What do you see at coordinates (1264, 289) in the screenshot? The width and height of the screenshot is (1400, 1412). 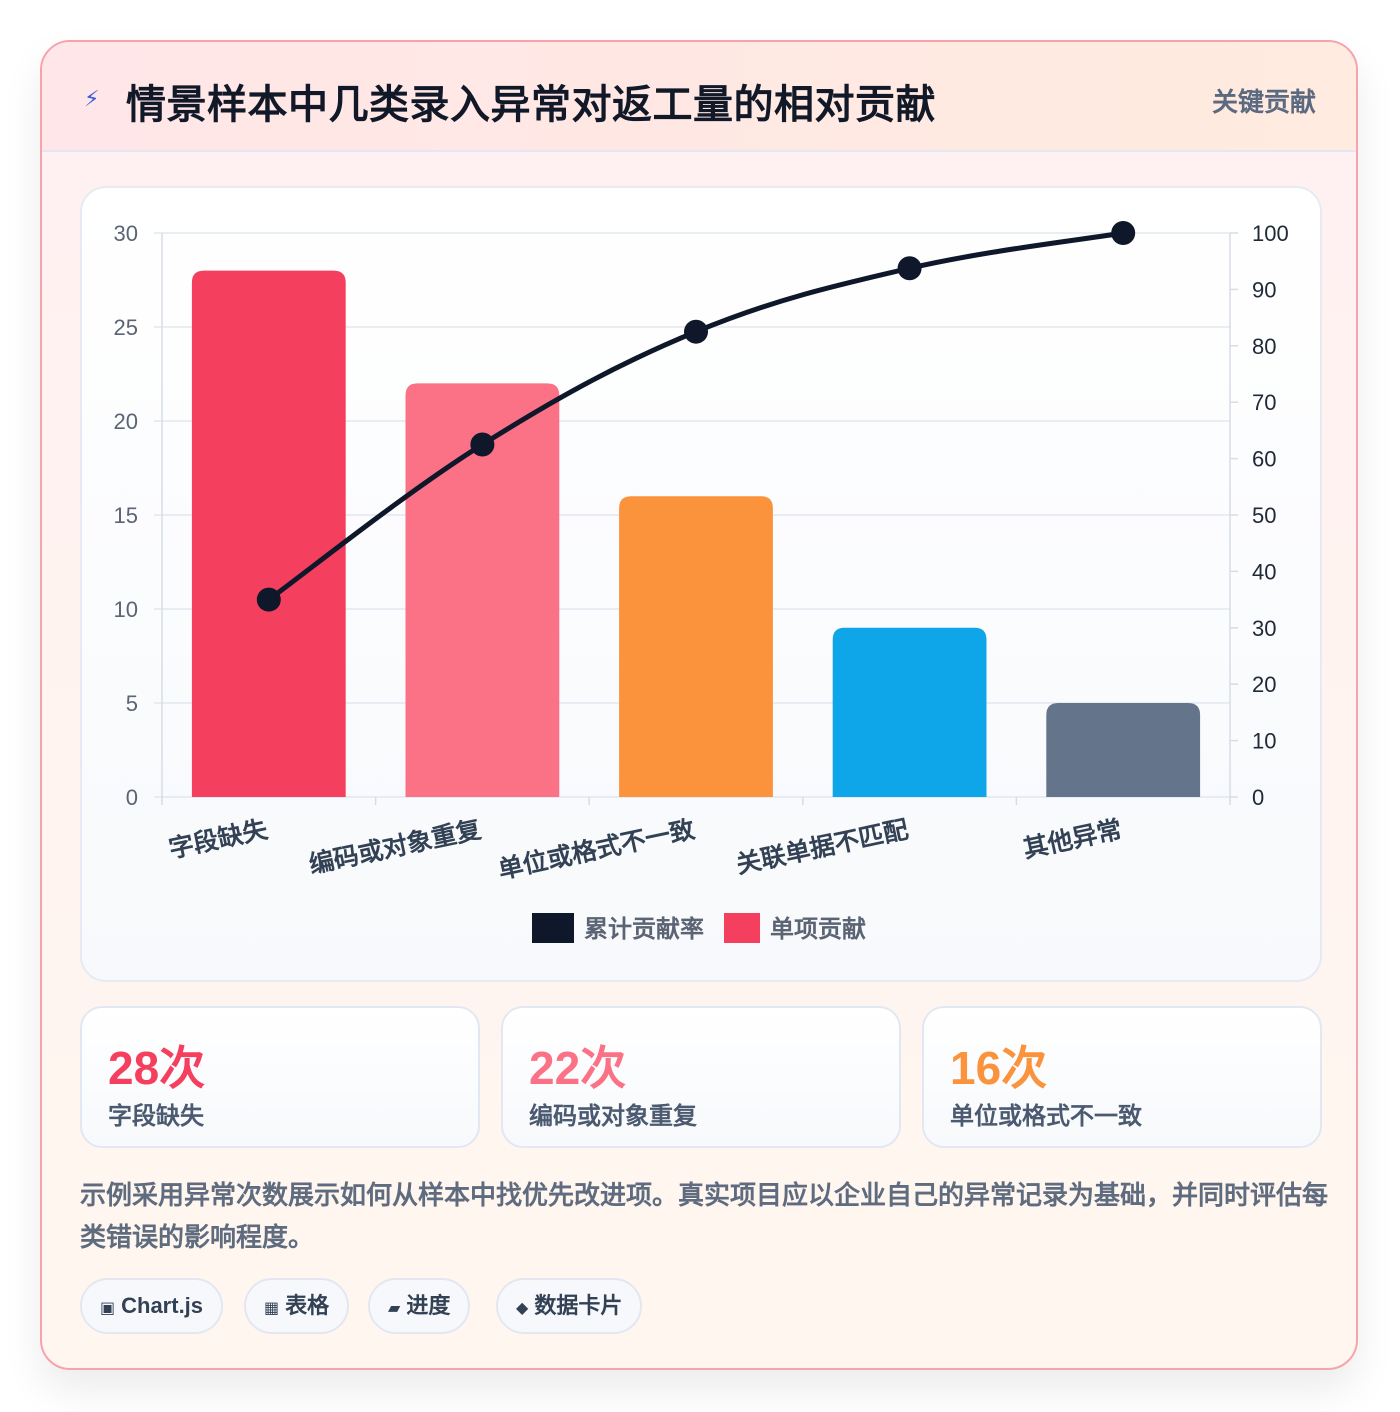 I see `y2-tick-label: 90` at bounding box center [1264, 289].